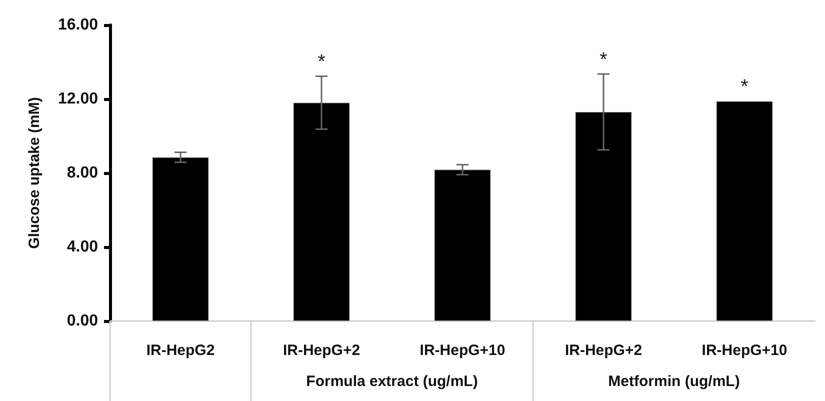 This screenshot has width=825, height=401. What do you see at coordinates (82, 247) in the screenshot?
I see `y-tick-label: 4.00` at bounding box center [82, 247].